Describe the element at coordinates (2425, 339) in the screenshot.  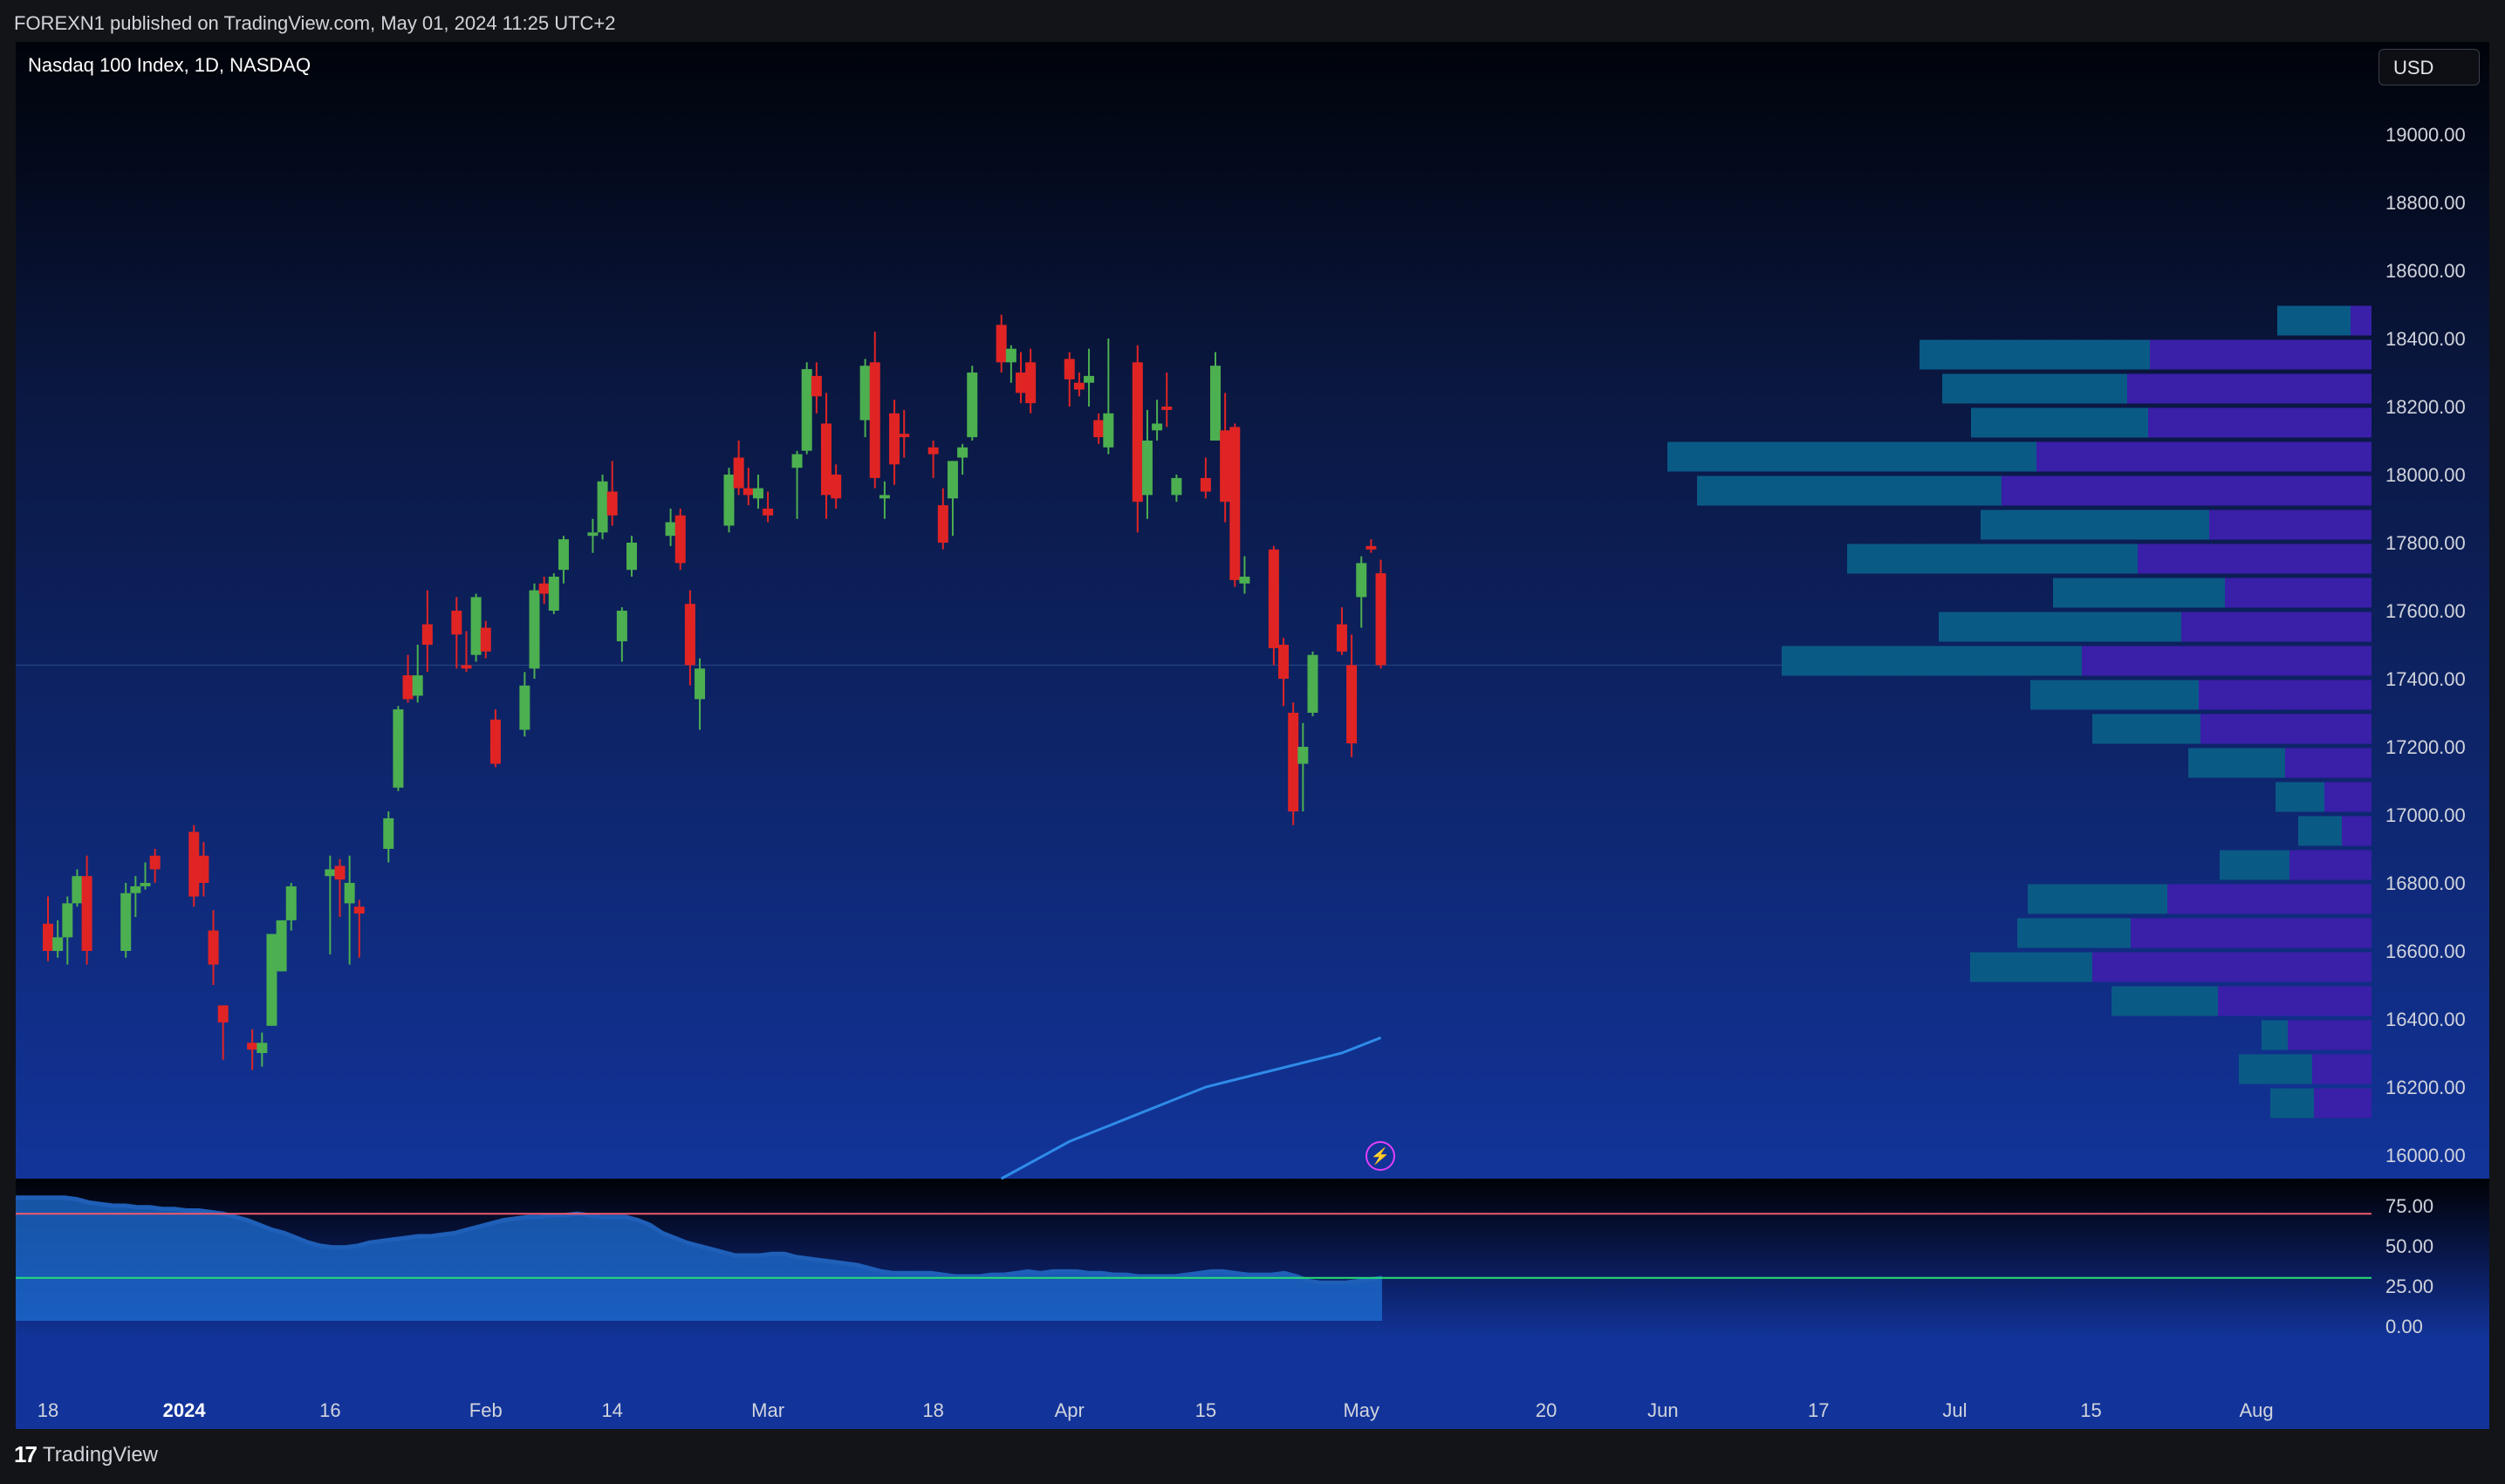
I see `price-tick-label: 18400.00` at that location.